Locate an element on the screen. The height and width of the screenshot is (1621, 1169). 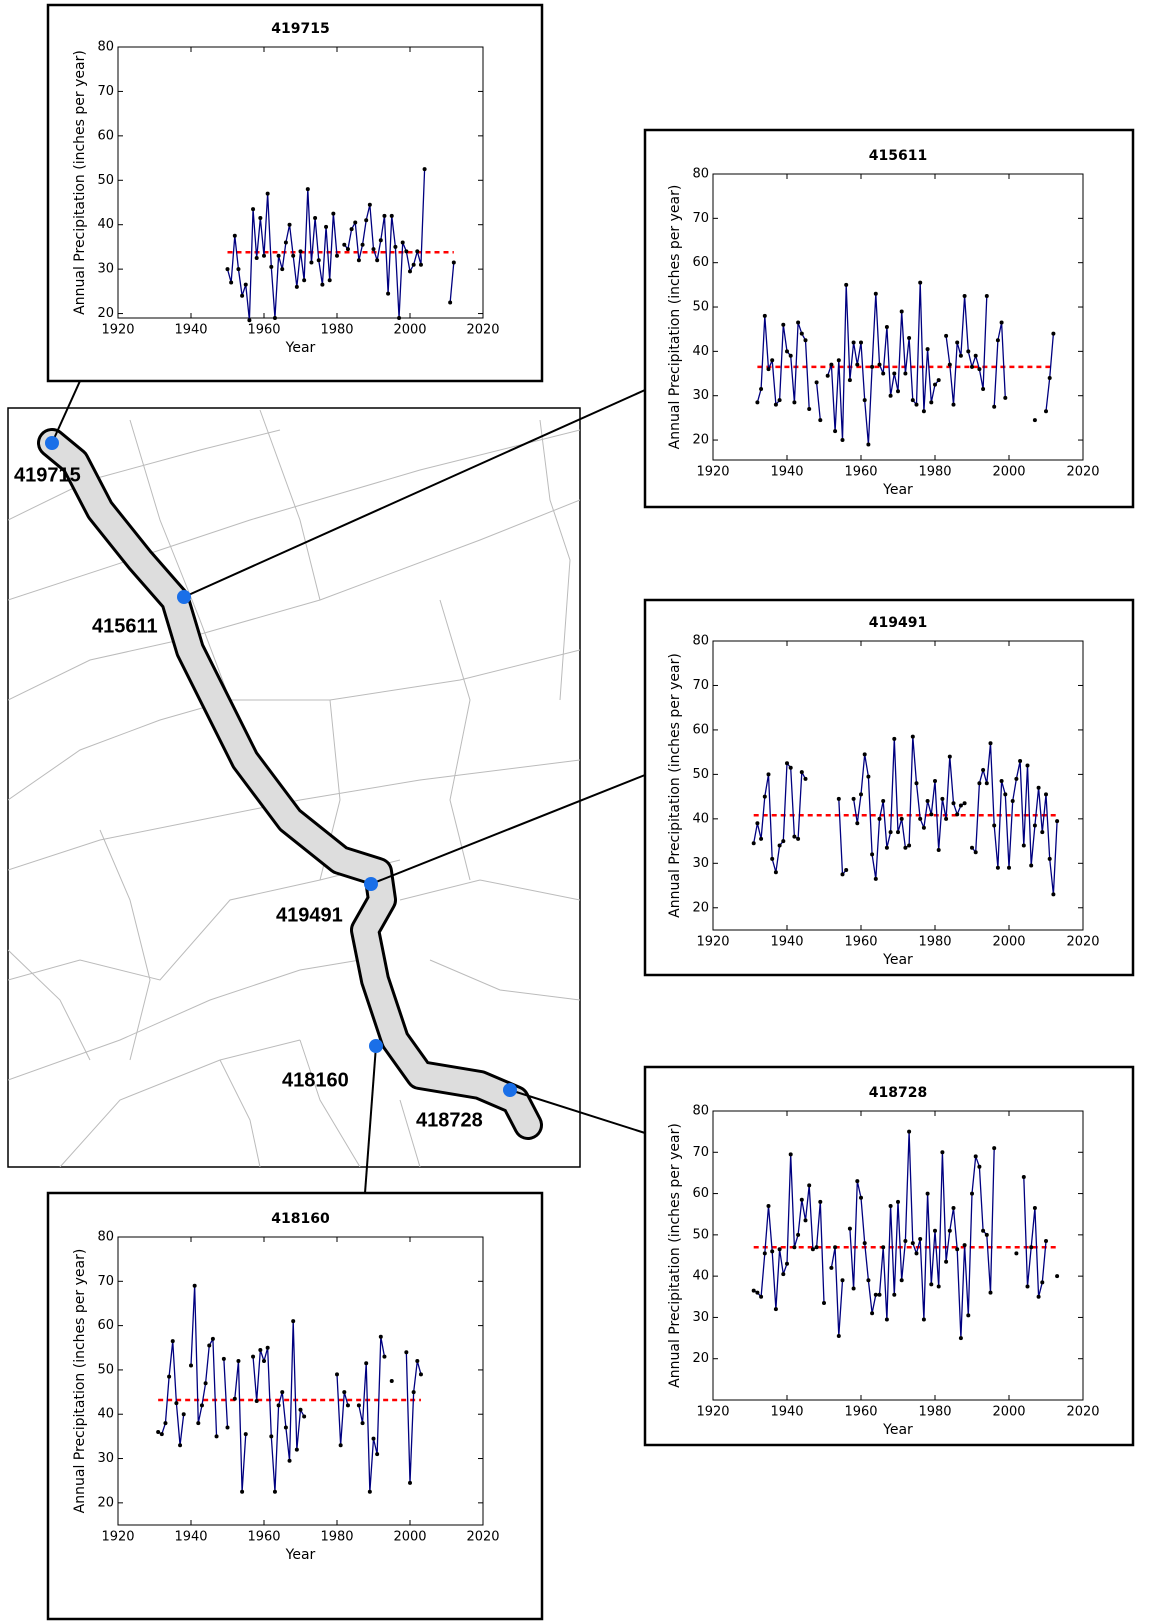
y-axis-label: Annual Precipitation (inches per year) is located at coordinates (675, 317).